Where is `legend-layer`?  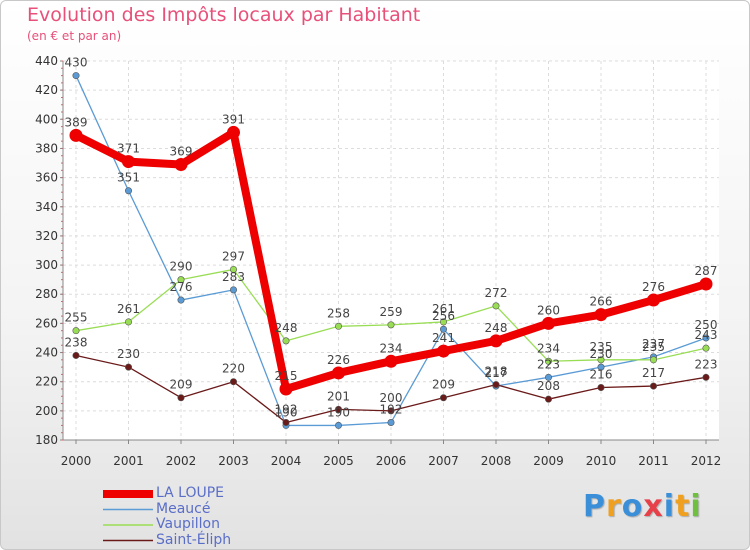 legend-layer is located at coordinates (128, 516).